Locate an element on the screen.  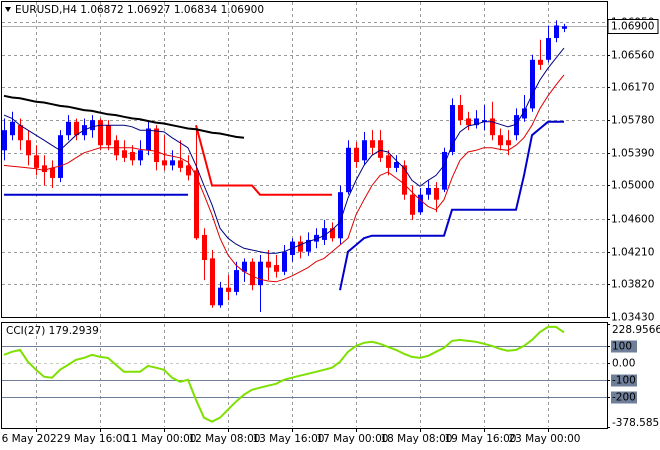
y-tick-label: -100 is located at coordinates (624, 381).